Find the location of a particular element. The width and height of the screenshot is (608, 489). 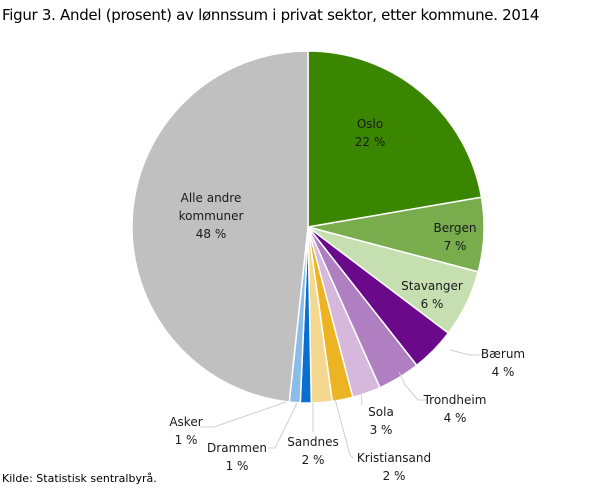

slice-label: Kristiansand 2 % is located at coordinates (394, 467).